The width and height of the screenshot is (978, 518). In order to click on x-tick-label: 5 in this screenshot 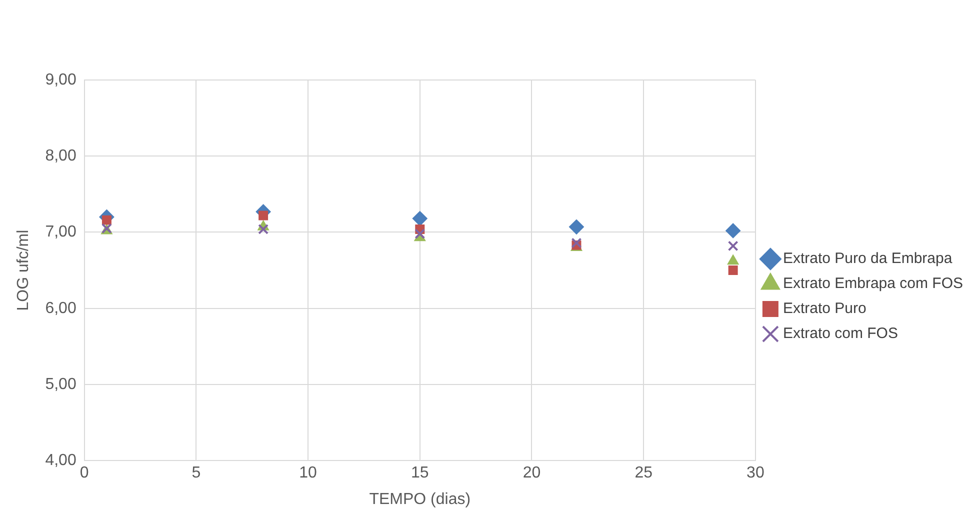, I will do `click(196, 473)`.